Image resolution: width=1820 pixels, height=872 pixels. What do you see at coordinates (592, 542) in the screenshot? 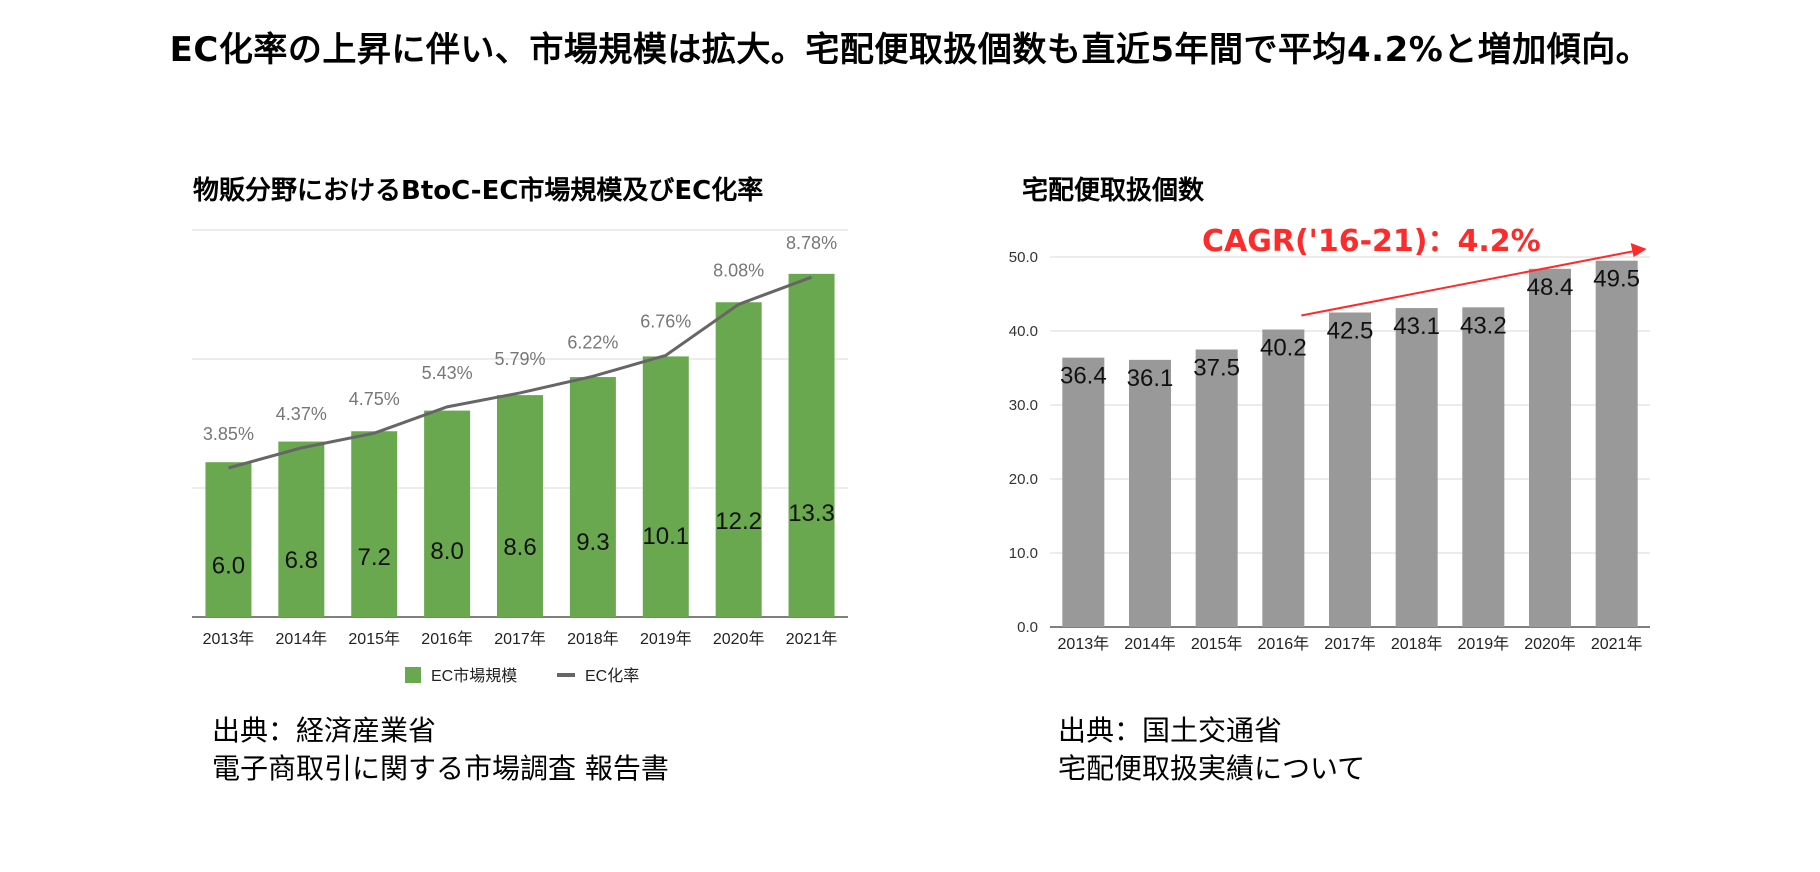
I see `ec-market-value-label: 9.3` at bounding box center [592, 542].